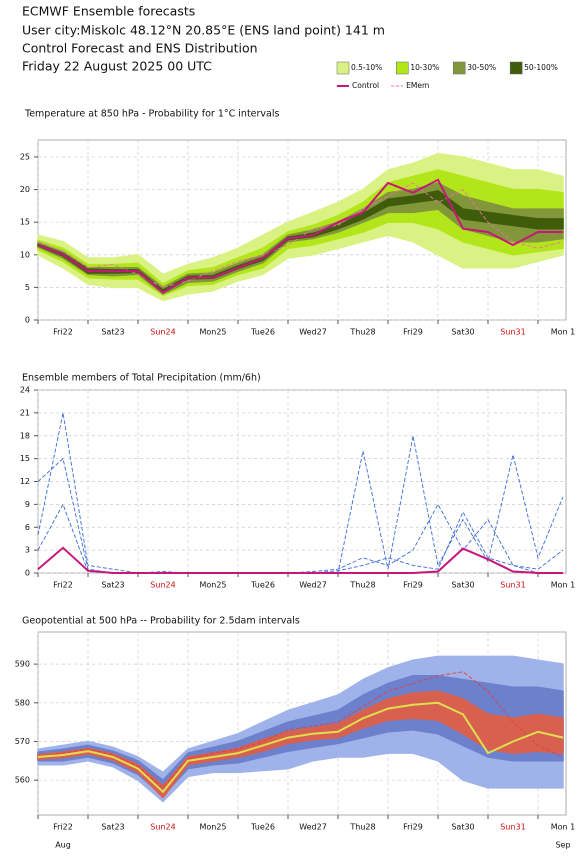 The width and height of the screenshot is (584, 864). I want to click on y-tick-label: 590, so click(22, 664).